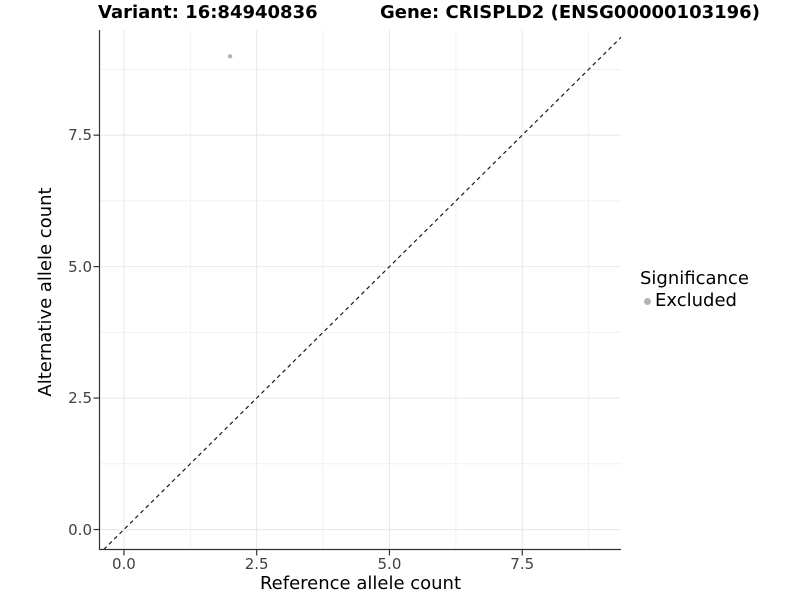 The height and width of the screenshot is (600, 800). Describe the element at coordinates (570, 12) in the screenshot. I see `plot-title-gene: Gene: CRISPLD2 (ENSG00000103196)` at that location.